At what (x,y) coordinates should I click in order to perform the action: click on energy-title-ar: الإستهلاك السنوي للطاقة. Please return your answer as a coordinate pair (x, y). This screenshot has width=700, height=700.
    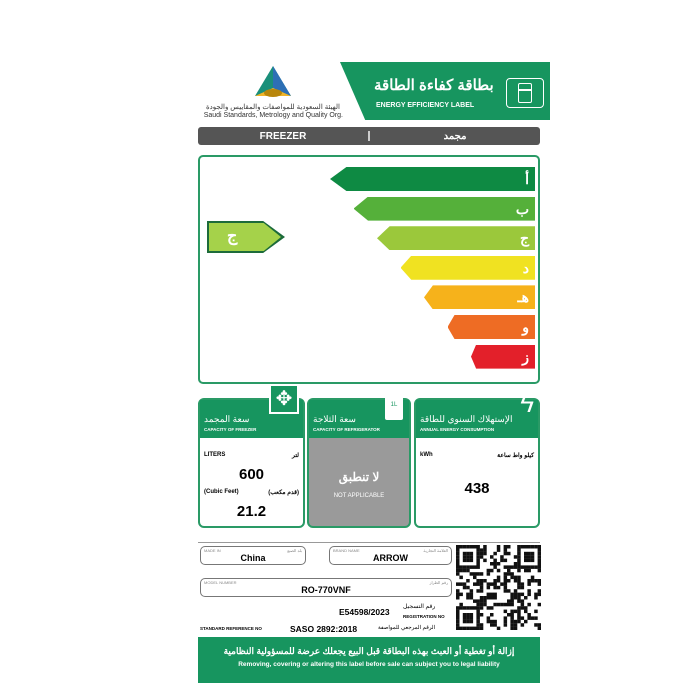
    Looking at the image, I should click on (466, 419).